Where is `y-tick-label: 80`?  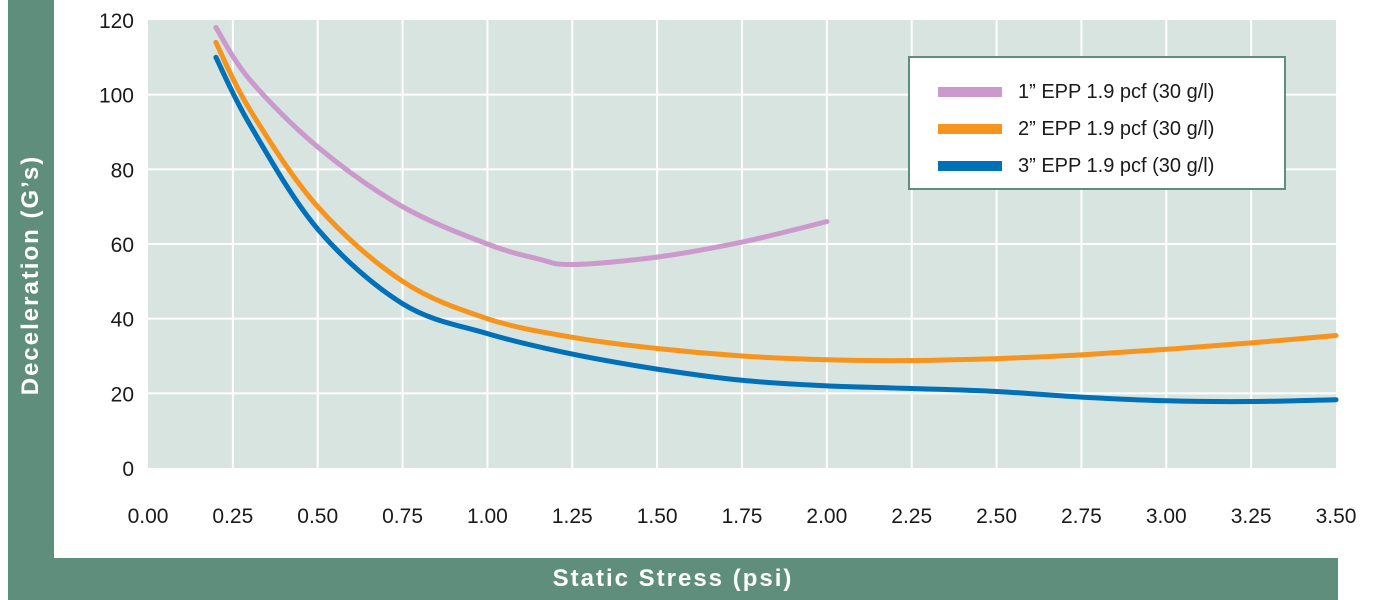 y-tick-label: 80 is located at coordinates (122, 170).